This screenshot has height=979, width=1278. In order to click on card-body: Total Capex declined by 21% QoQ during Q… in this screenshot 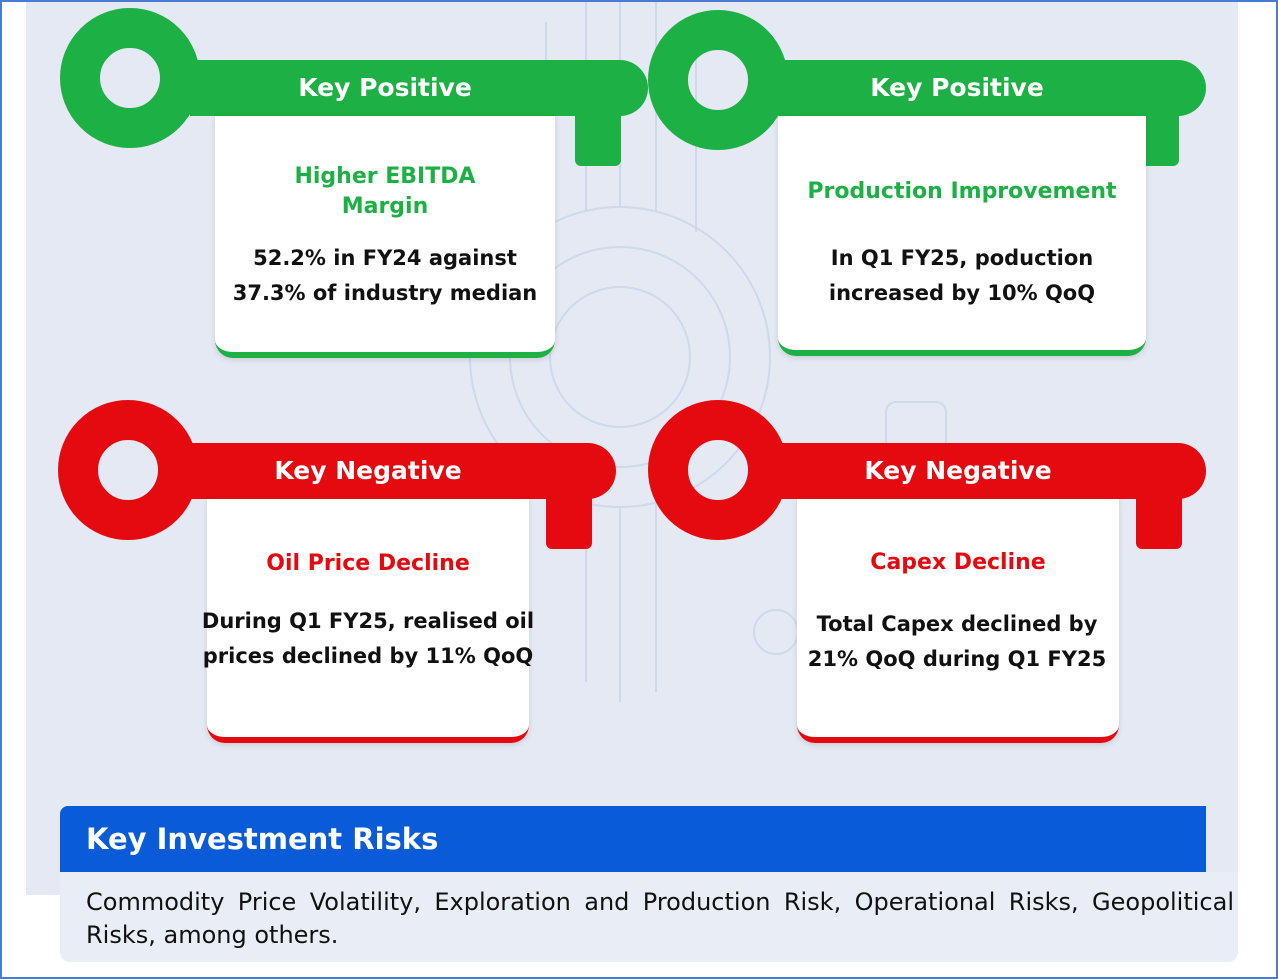, I will do `click(957, 641)`.